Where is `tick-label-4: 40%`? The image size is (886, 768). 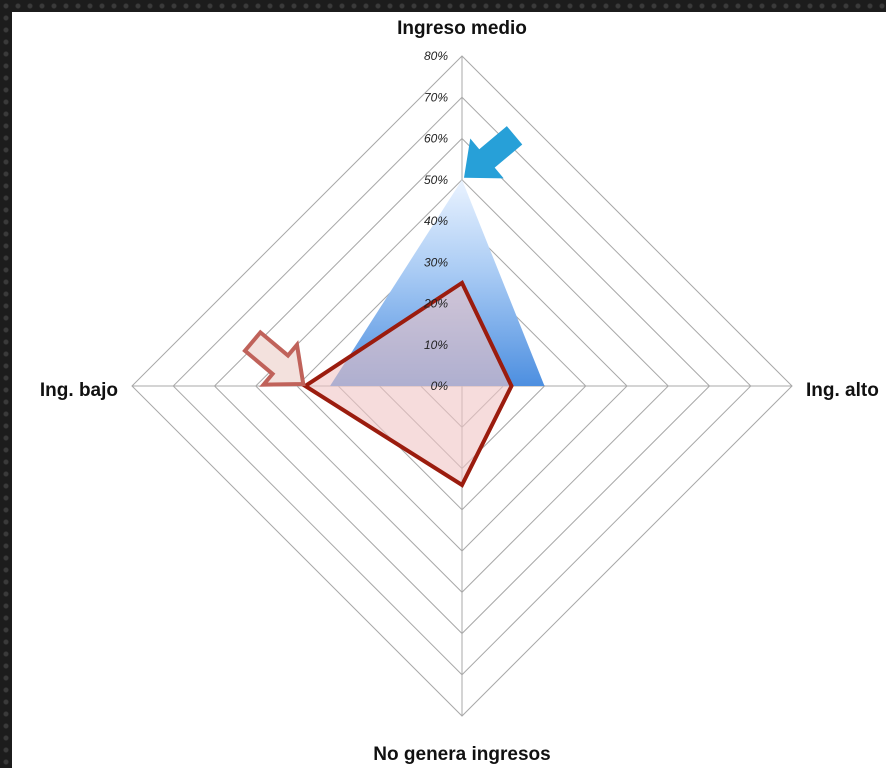 tick-label-4: 40% is located at coordinates (436, 221).